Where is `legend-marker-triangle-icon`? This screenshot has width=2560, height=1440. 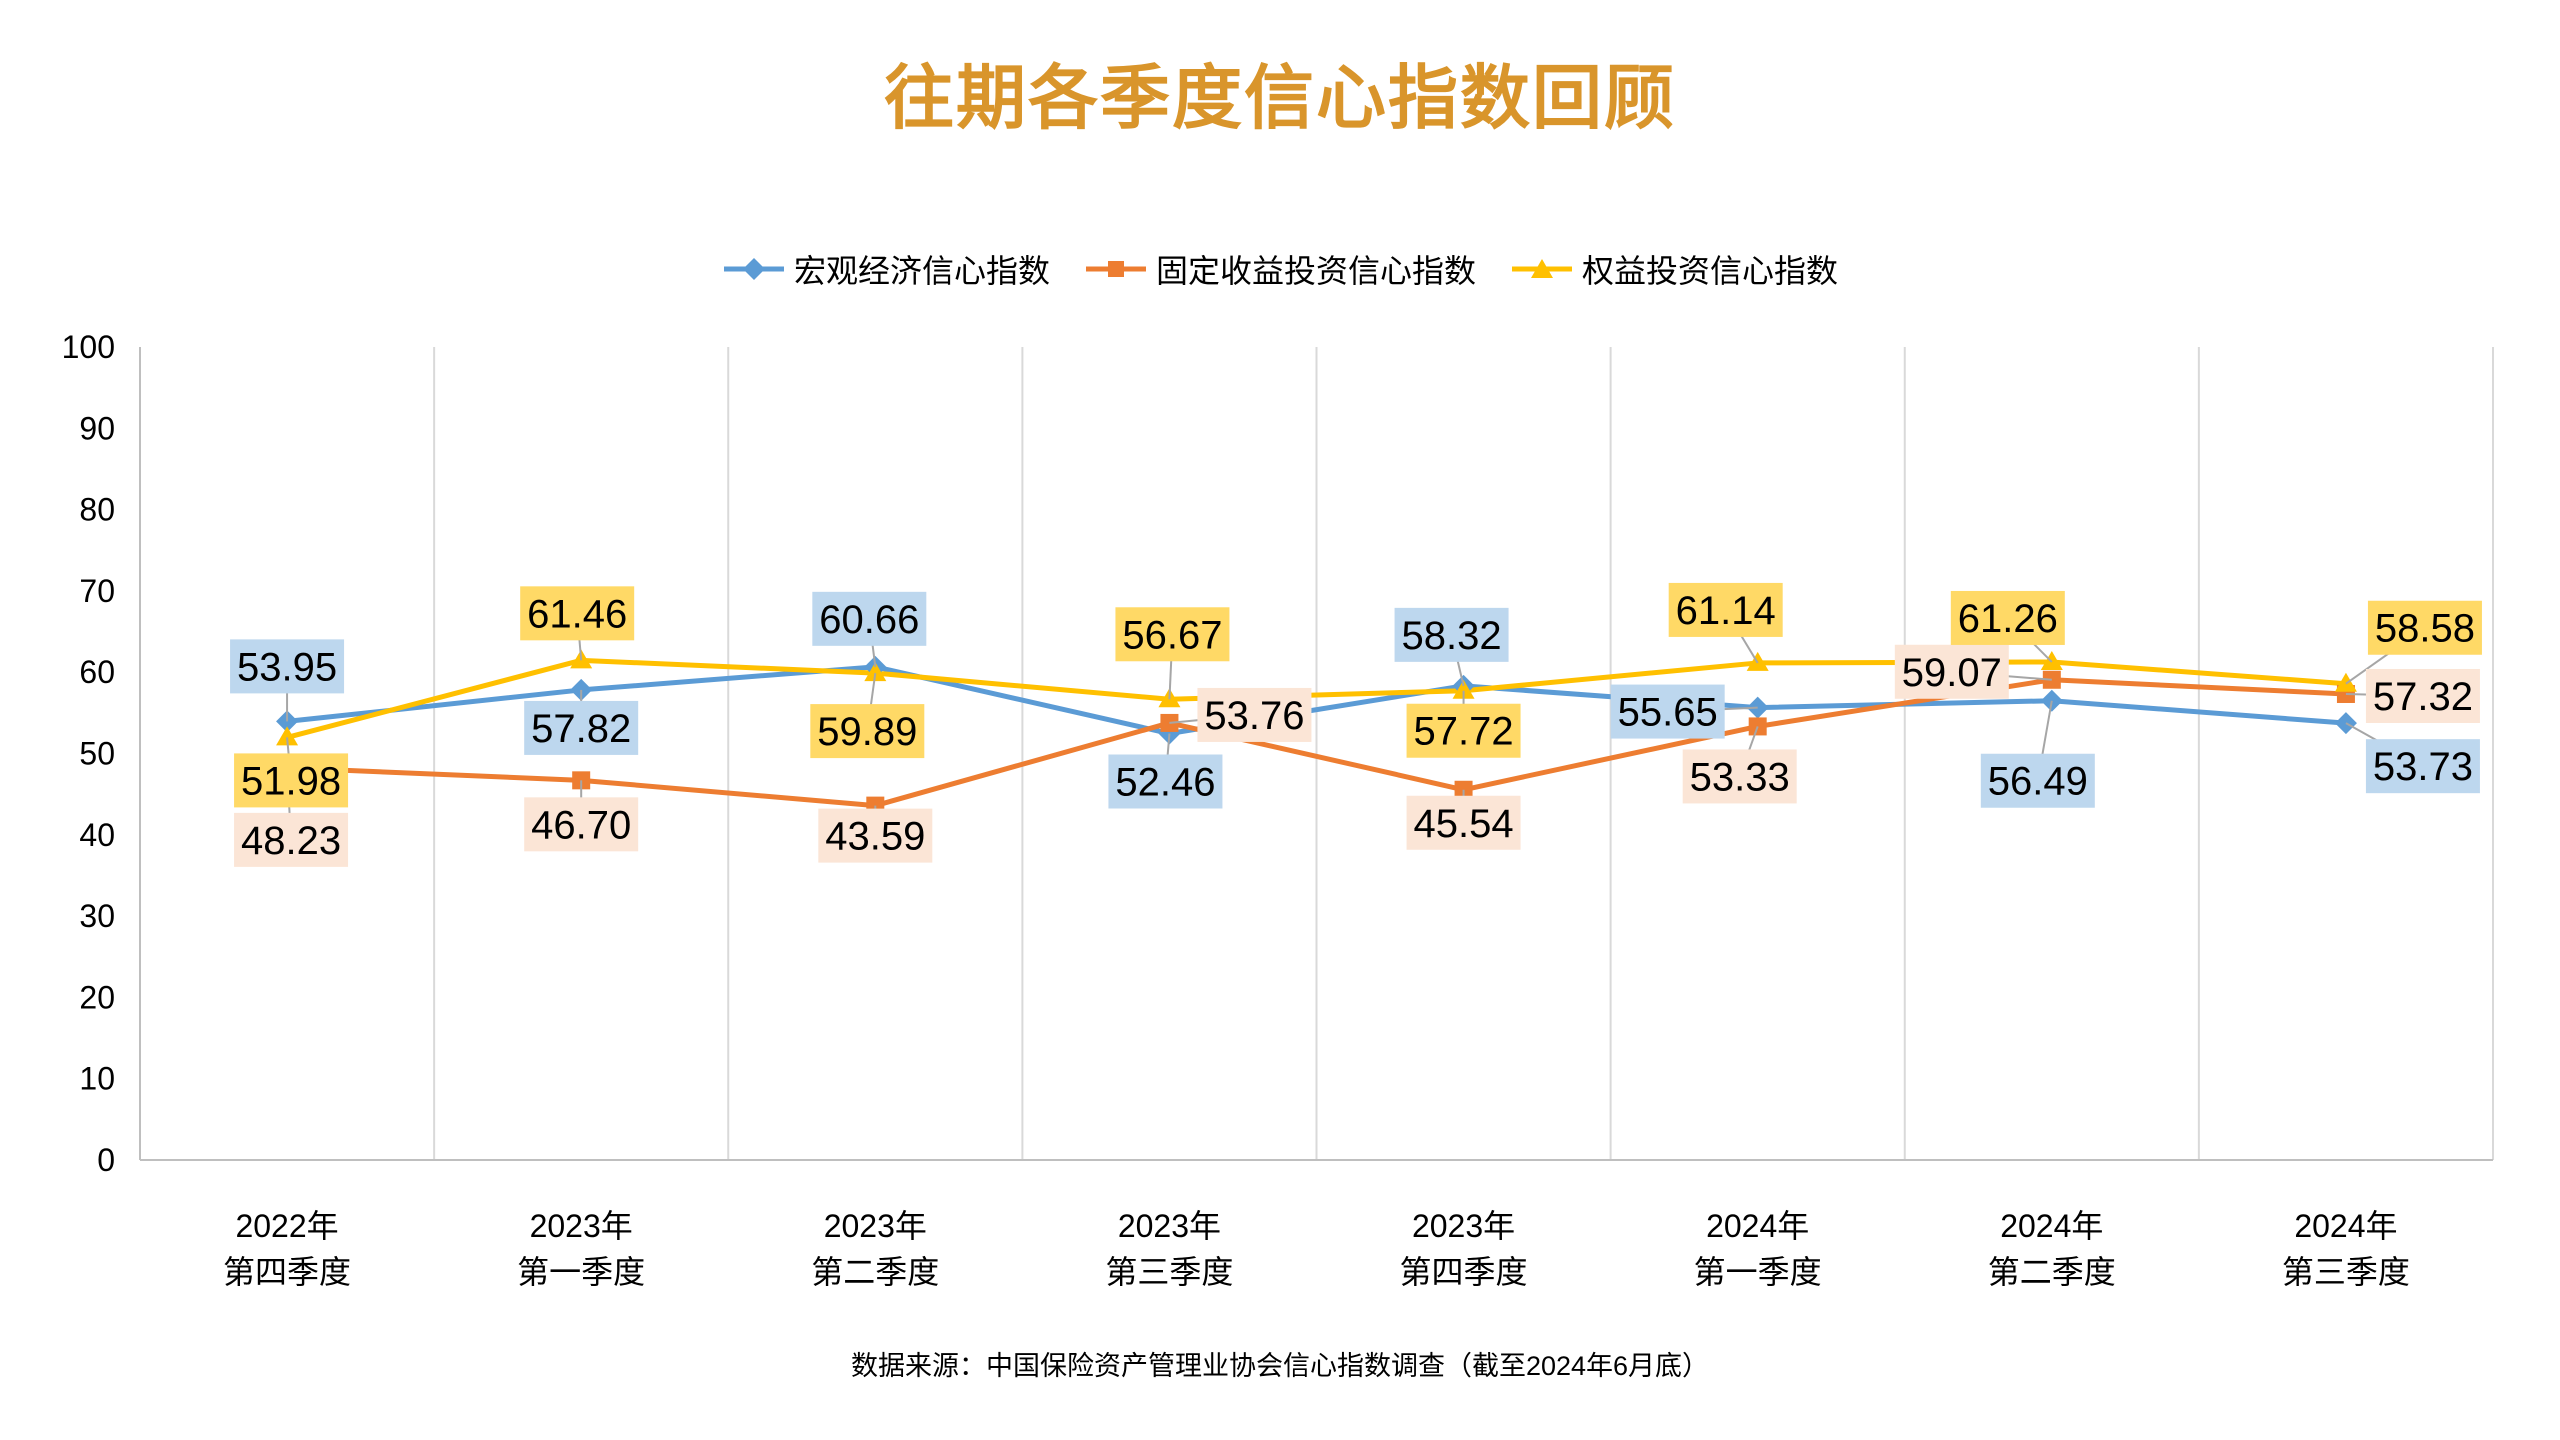
legend-marker-triangle-icon is located at coordinates (1542, 268).